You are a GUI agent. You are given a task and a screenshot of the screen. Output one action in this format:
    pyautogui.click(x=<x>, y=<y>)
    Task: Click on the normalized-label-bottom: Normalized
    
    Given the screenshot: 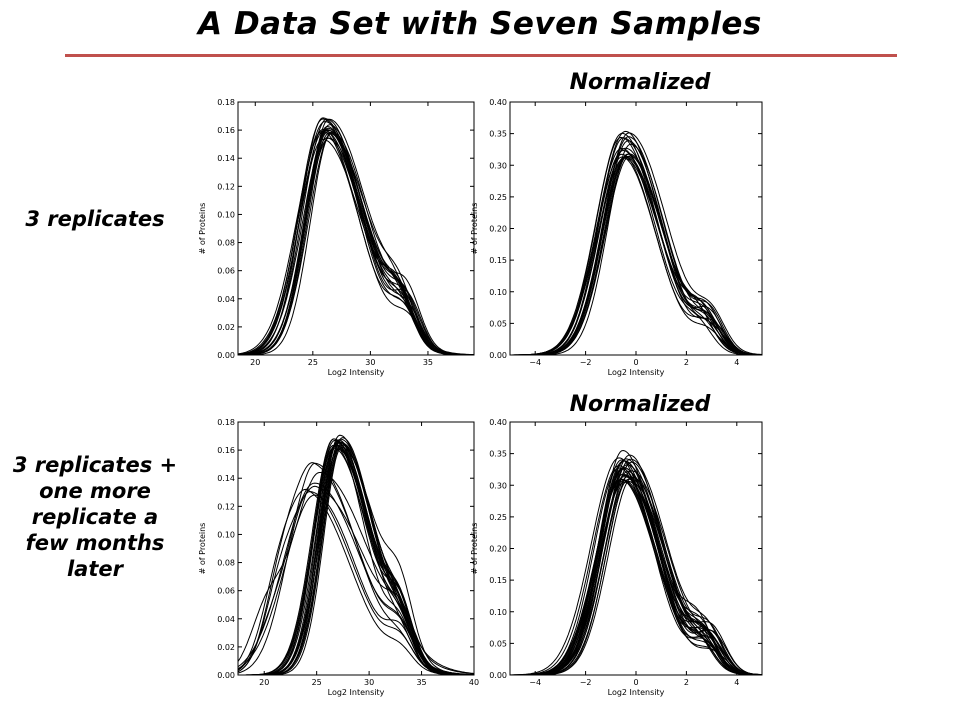 What is the action you would take?
    pyautogui.click(x=640, y=404)
    